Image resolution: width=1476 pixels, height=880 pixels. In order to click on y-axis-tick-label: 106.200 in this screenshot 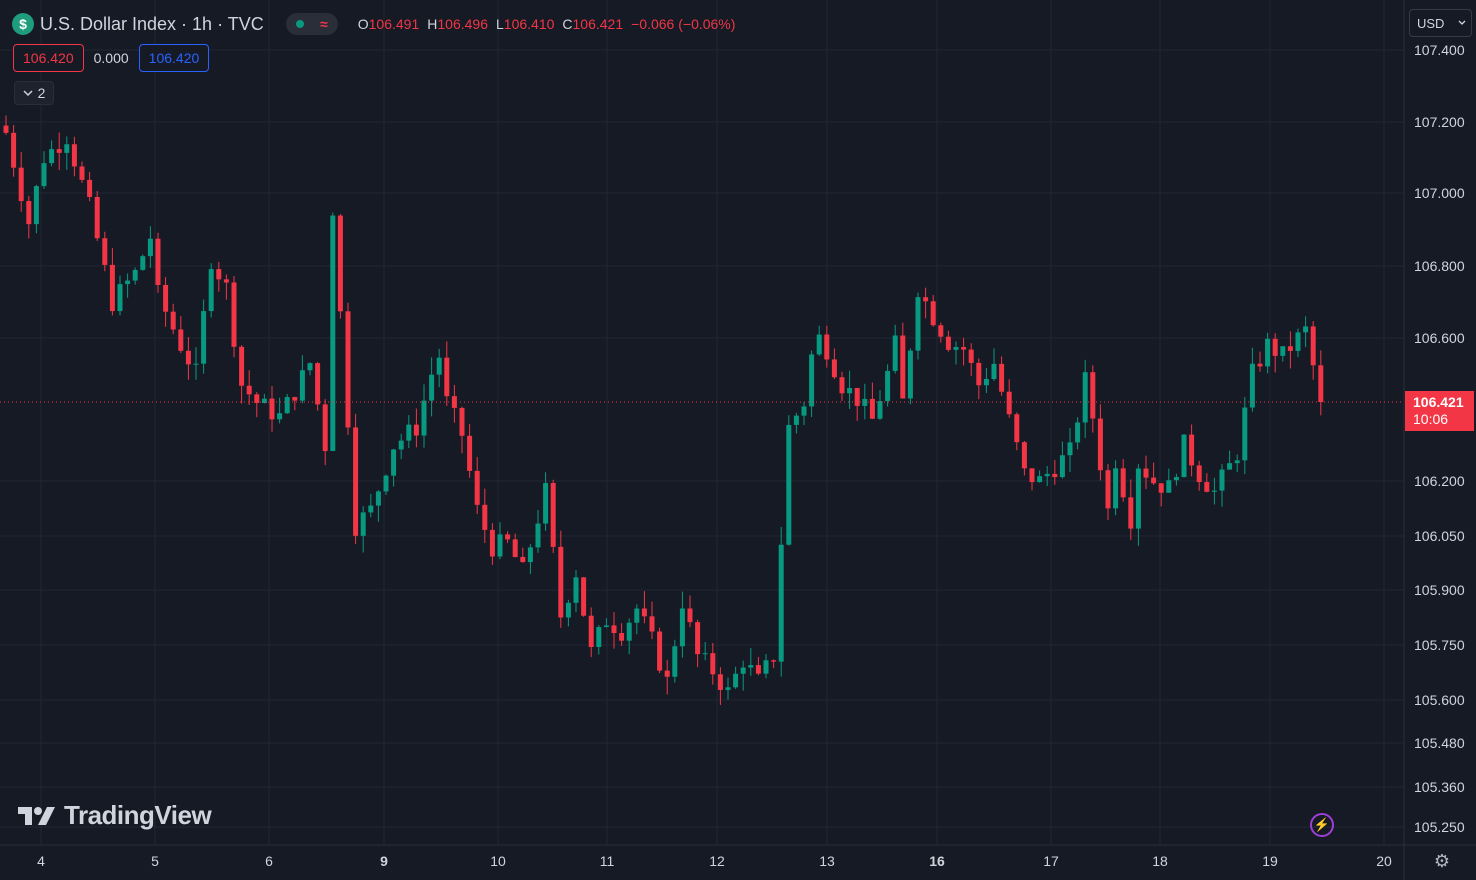, I will do `click(1439, 481)`.